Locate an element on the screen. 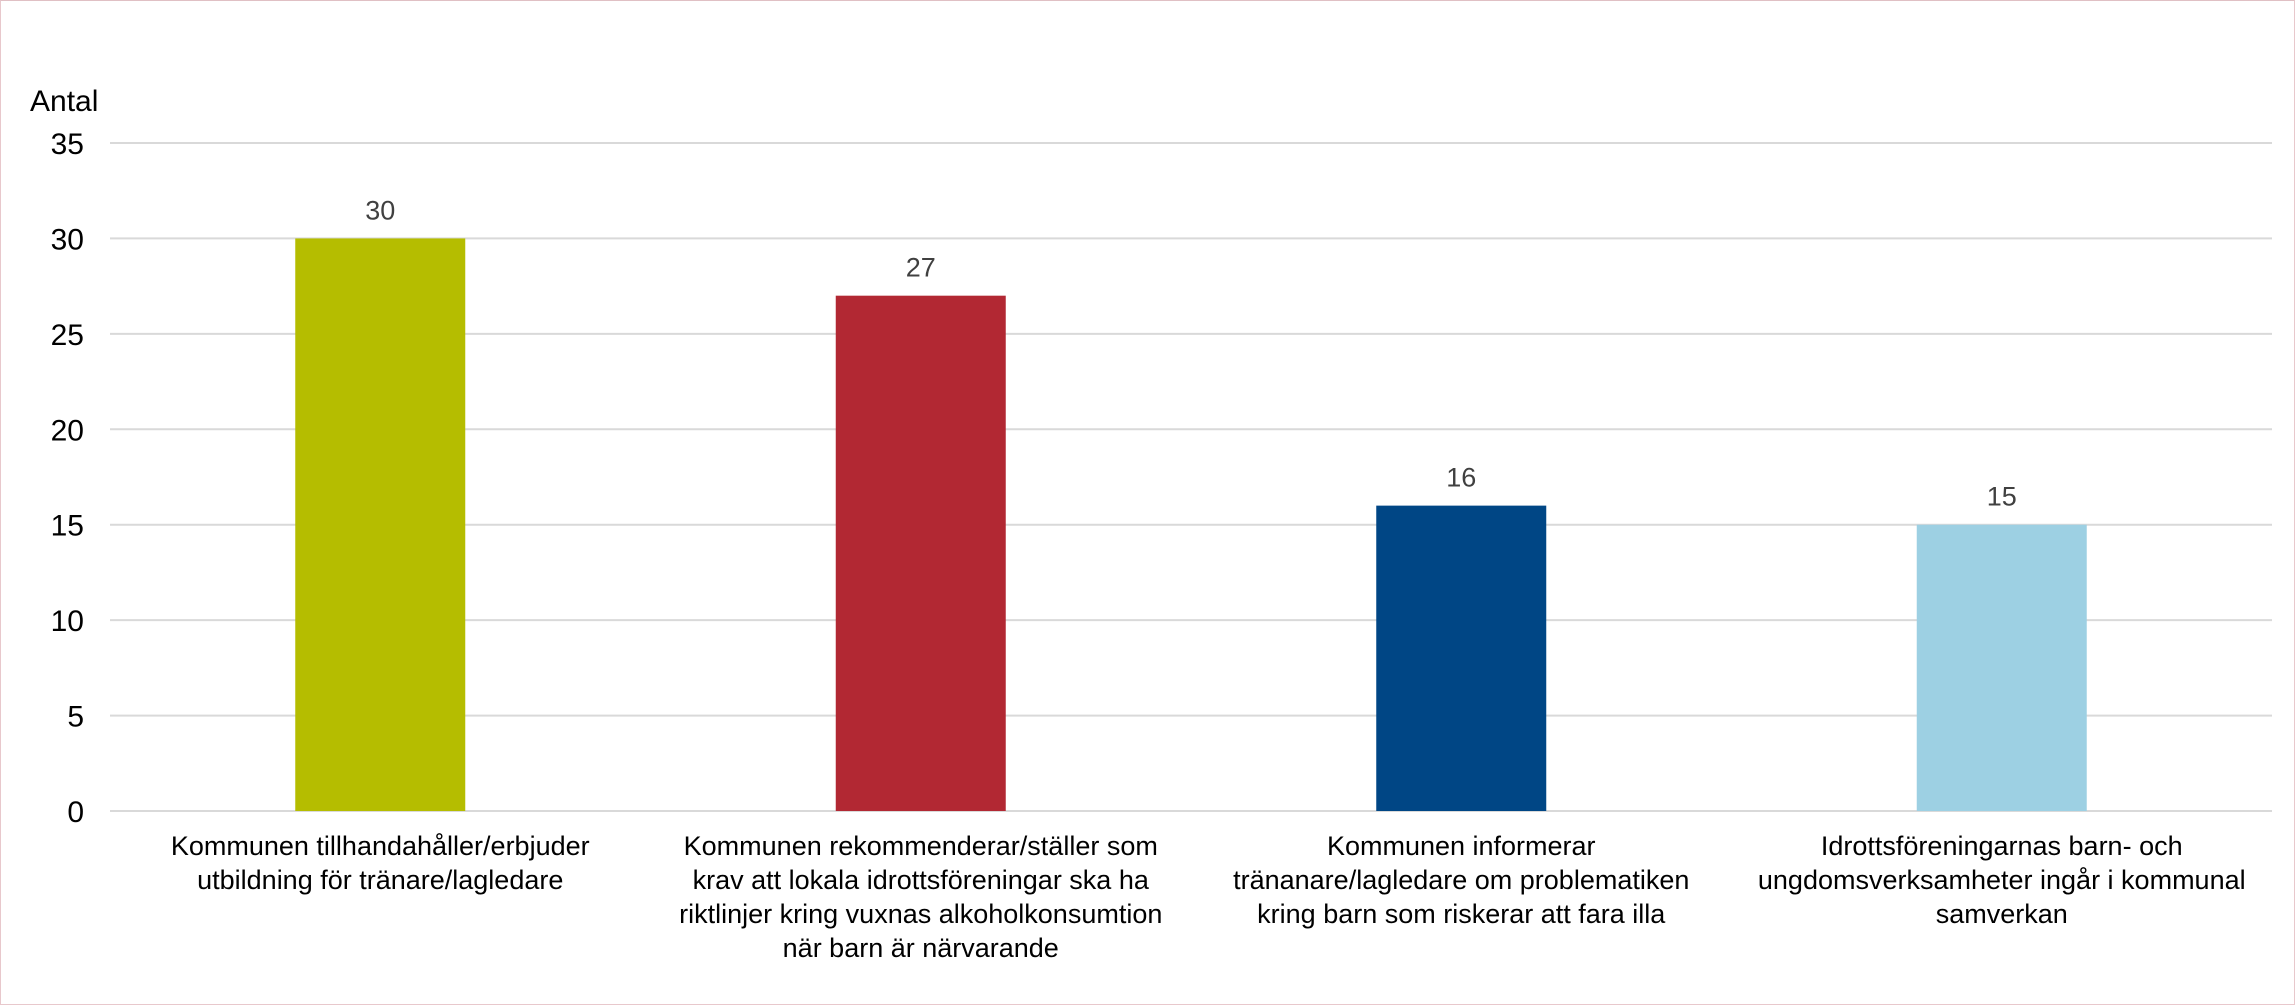 The width and height of the screenshot is (2295, 1005). x-category-label-line: tränanare/lagledare om problematiken is located at coordinates (1461, 880).